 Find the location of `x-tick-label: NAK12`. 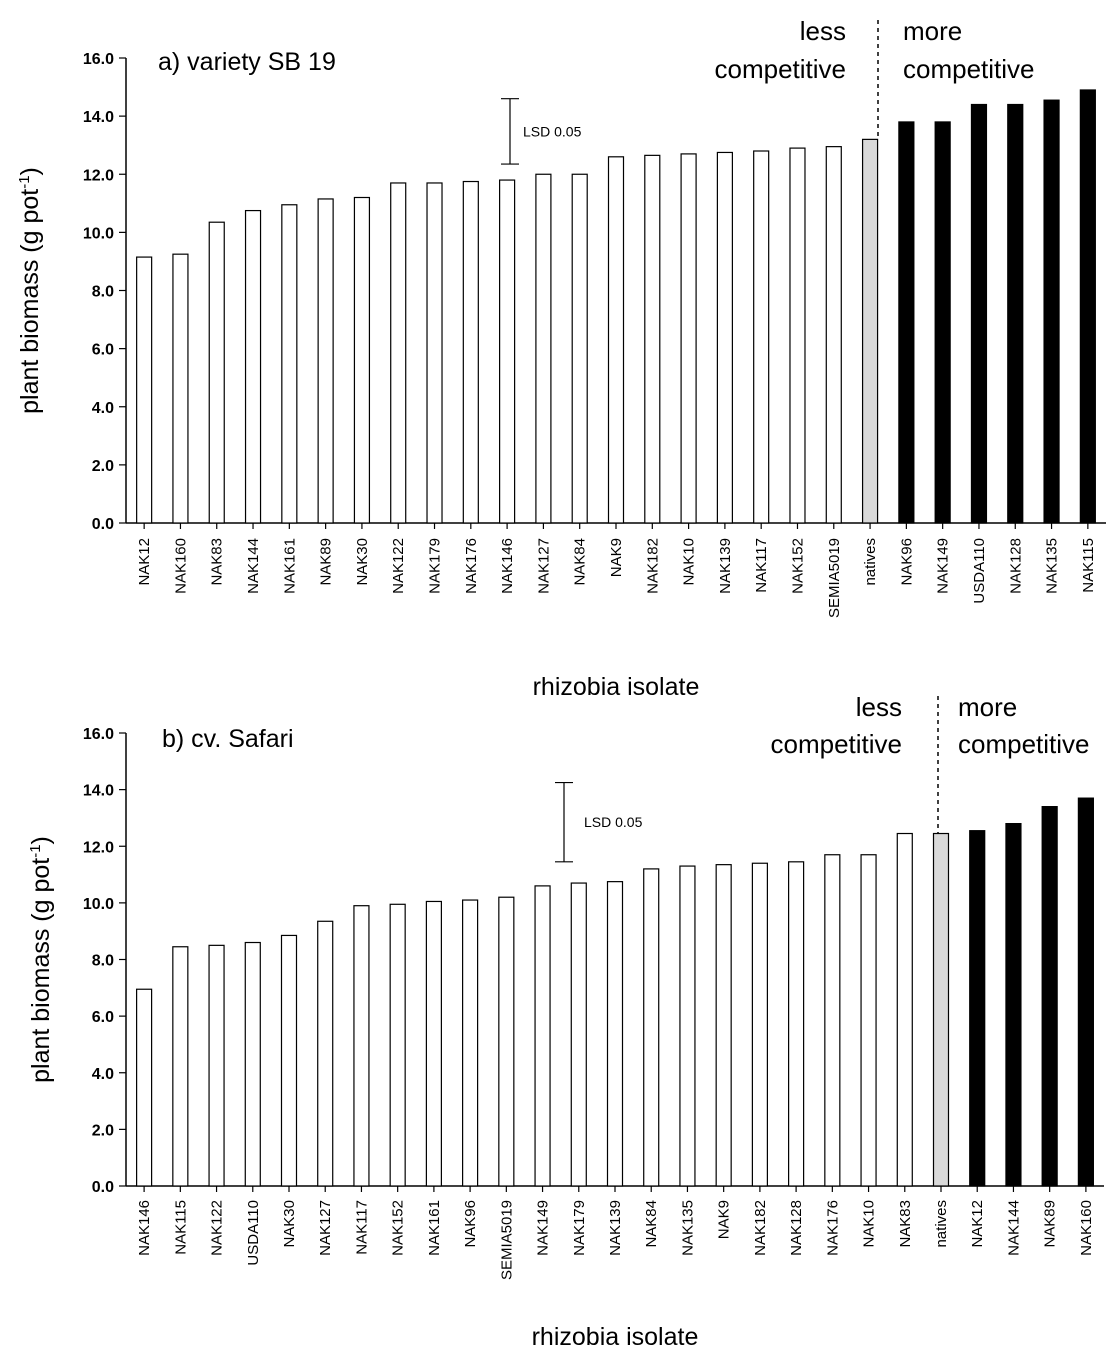

x-tick-label: NAK12 is located at coordinates (977, 1224).